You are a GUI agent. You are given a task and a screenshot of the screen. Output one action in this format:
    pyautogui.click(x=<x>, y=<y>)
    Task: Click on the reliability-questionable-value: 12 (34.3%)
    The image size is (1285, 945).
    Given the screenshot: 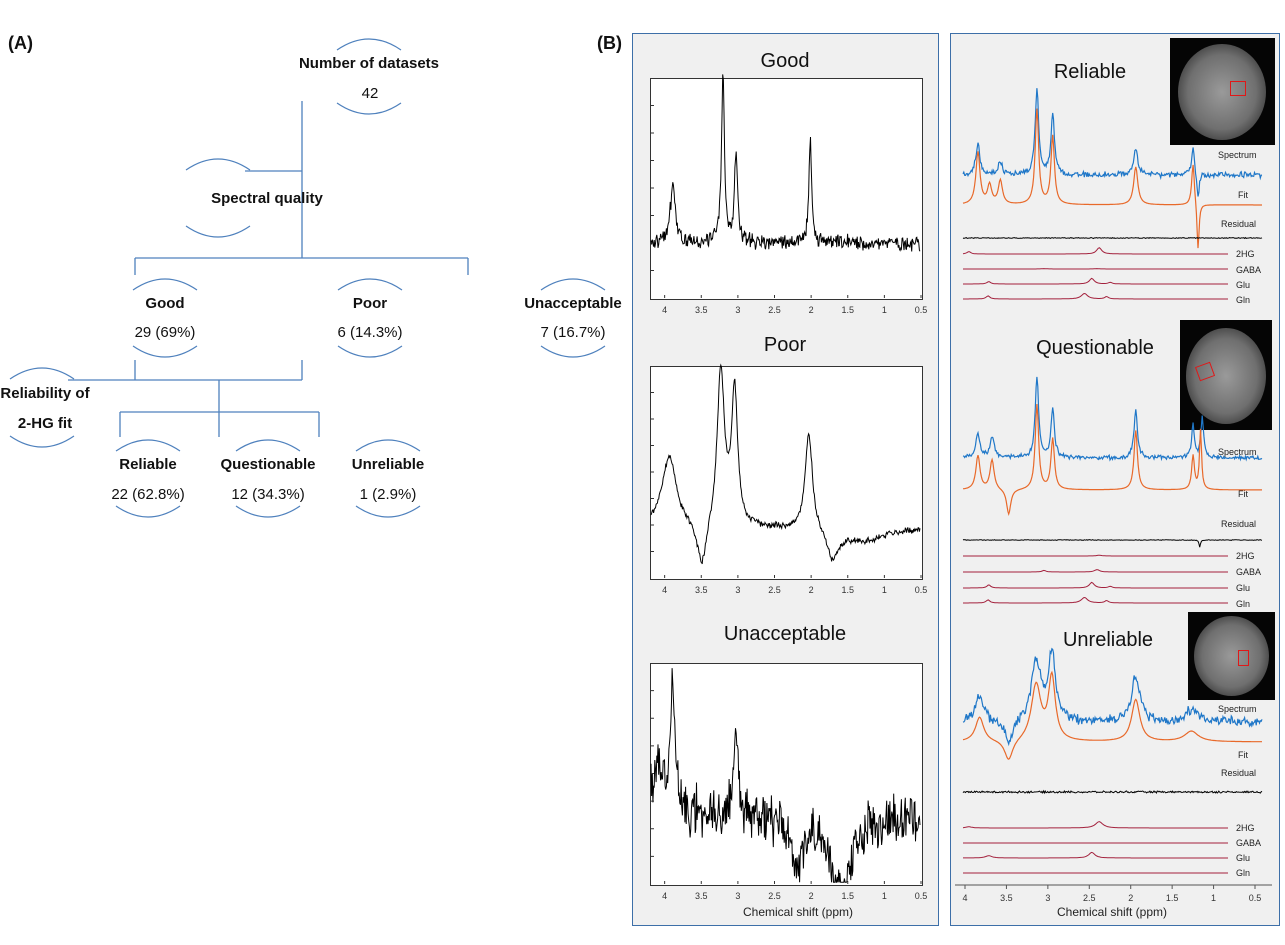 What is the action you would take?
    pyautogui.click(x=267, y=494)
    